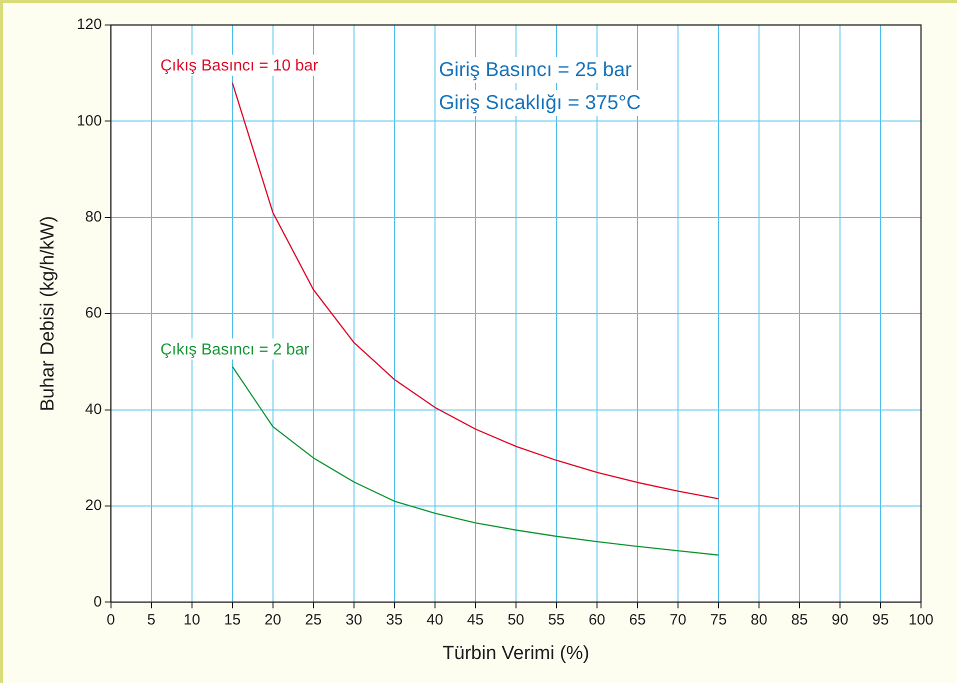 This screenshot has height=683, width=957. What do you see at coordinates (535, 70) in the screenshot?
I see `annotation: Giriş Basıncı = 25 bar` at bounding box center [535, 70].